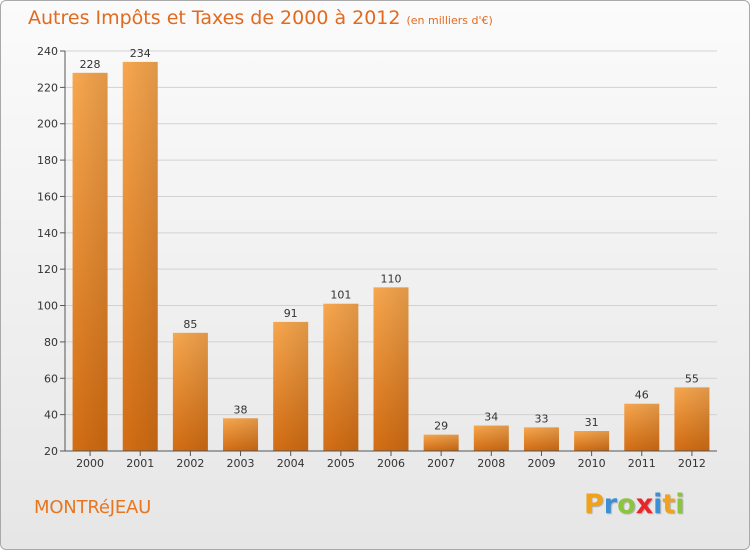 This screenshot has width=750, height=550. I want to click on y-tick-label: 80, so click(51, 342).